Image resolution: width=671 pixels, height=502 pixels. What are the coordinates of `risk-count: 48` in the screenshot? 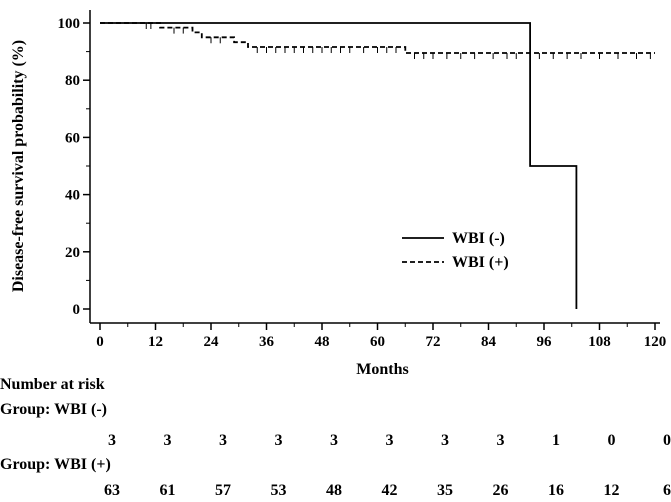 It's located at (334, 490).